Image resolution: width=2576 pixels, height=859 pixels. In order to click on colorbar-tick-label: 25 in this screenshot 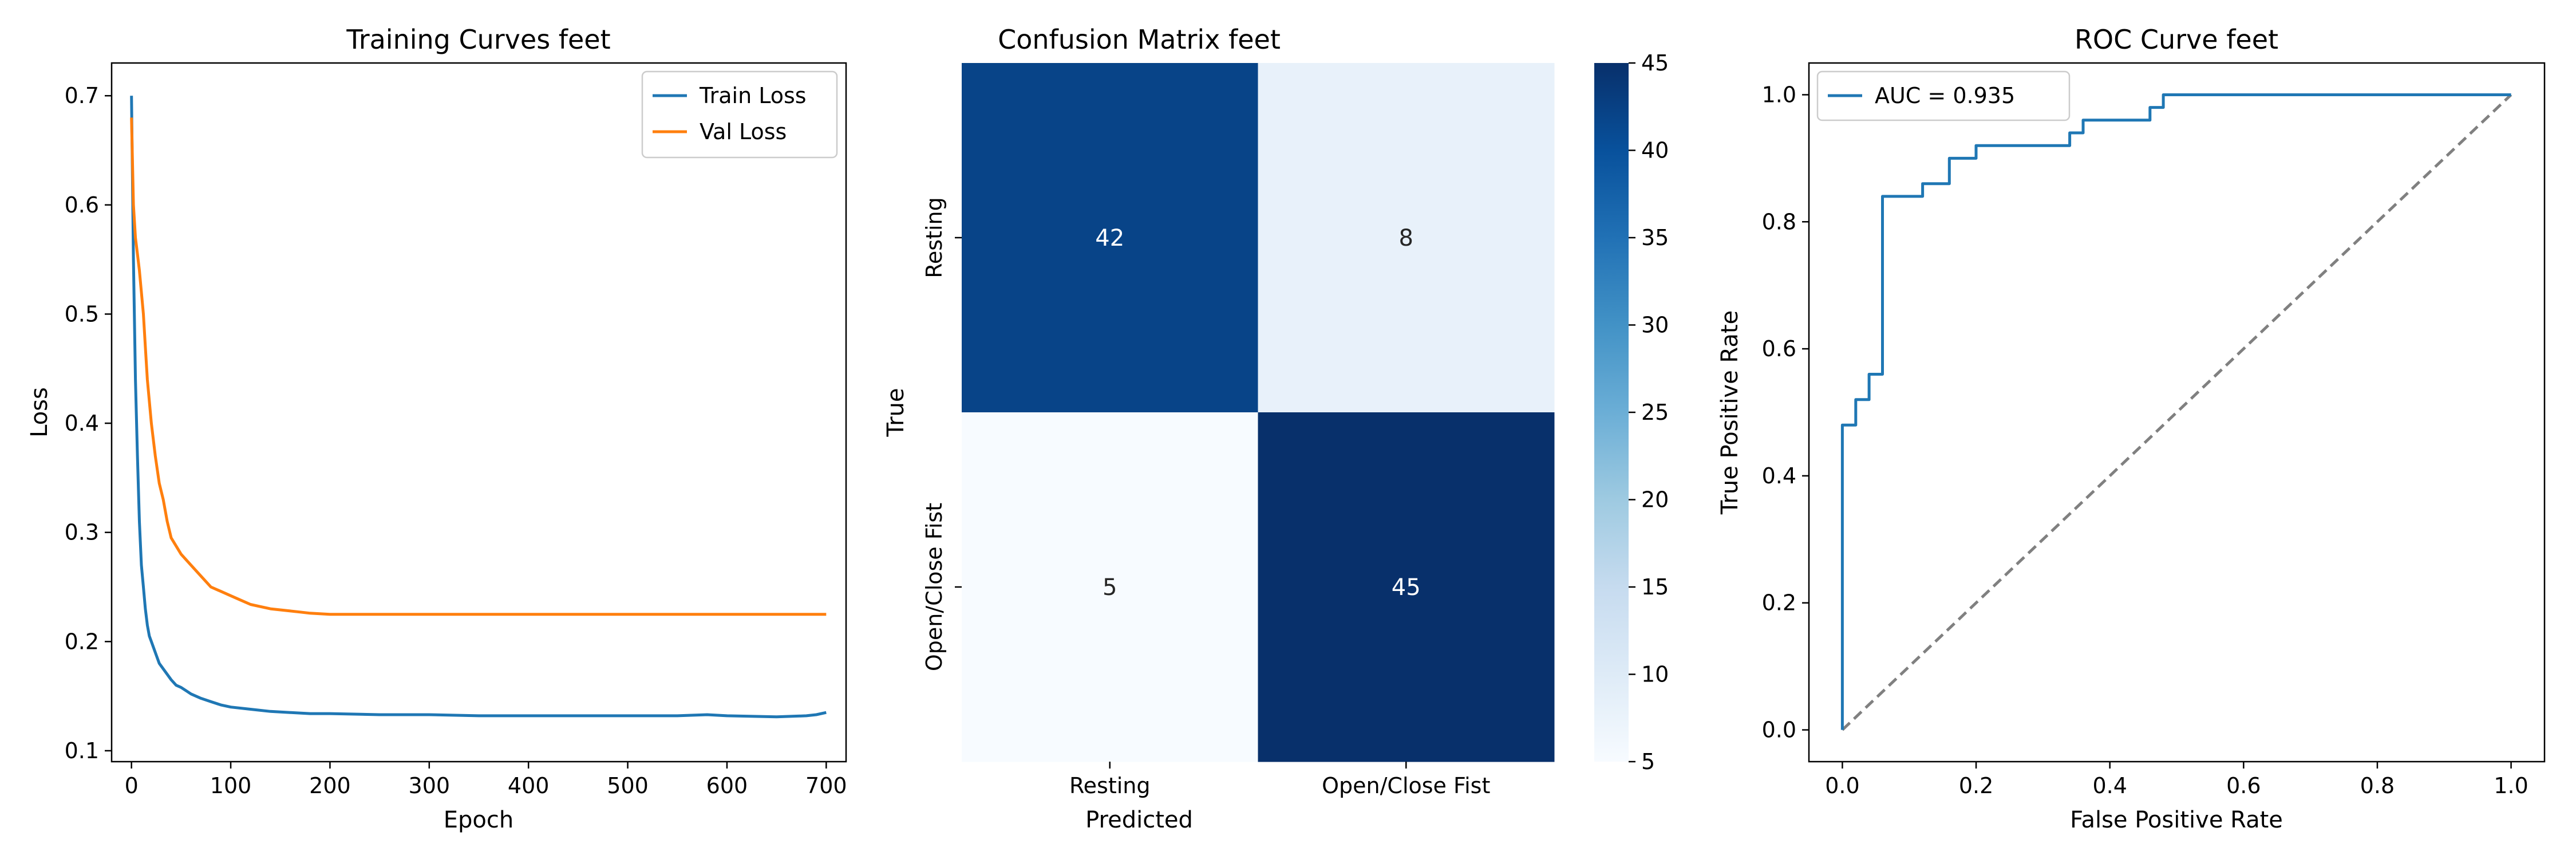, I will do `click(1655, 412)`.